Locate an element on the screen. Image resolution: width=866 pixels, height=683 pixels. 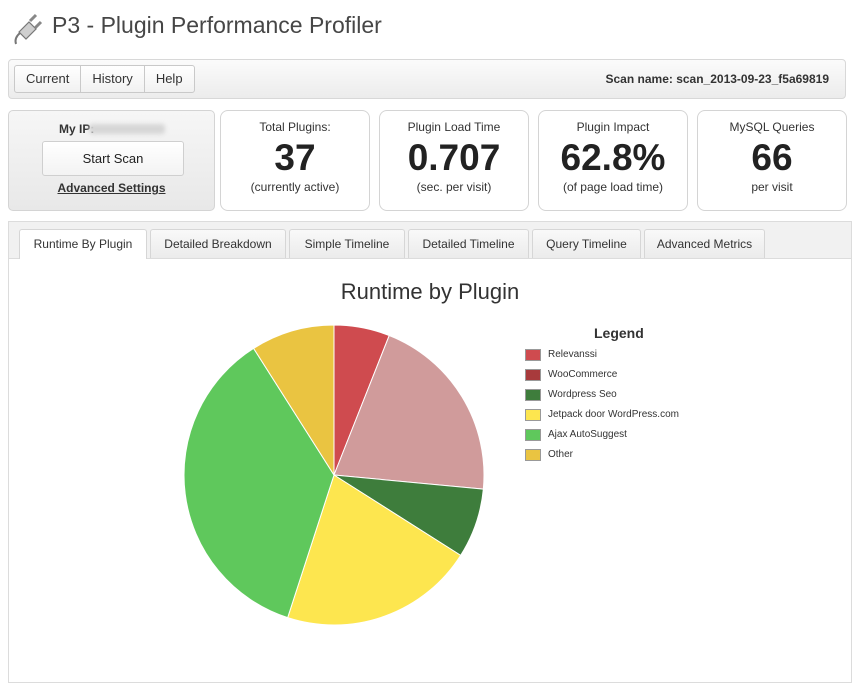
legend-label: Relevanssi is located at coordinates (572, 354).